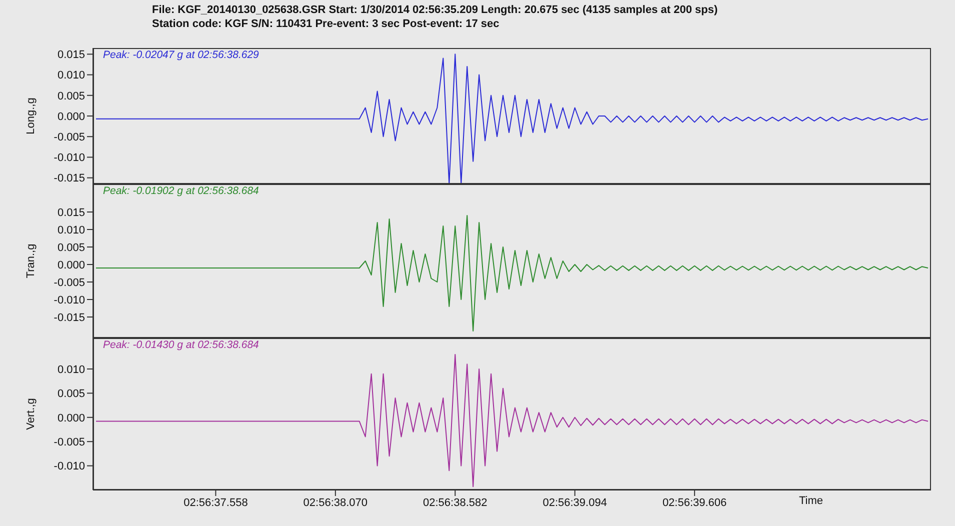 Image resolution: width=955 pixels, height=526 pixels. I want to click on x-tick-label: 02:56:38.582, so click(455, 502).